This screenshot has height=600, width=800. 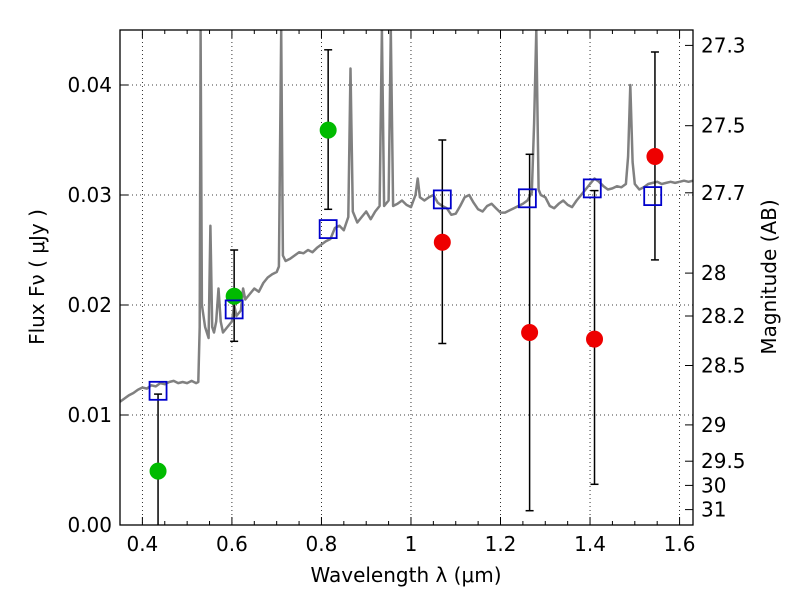 I want to click on right-tick-label: 28, so click(x=713, y=273).